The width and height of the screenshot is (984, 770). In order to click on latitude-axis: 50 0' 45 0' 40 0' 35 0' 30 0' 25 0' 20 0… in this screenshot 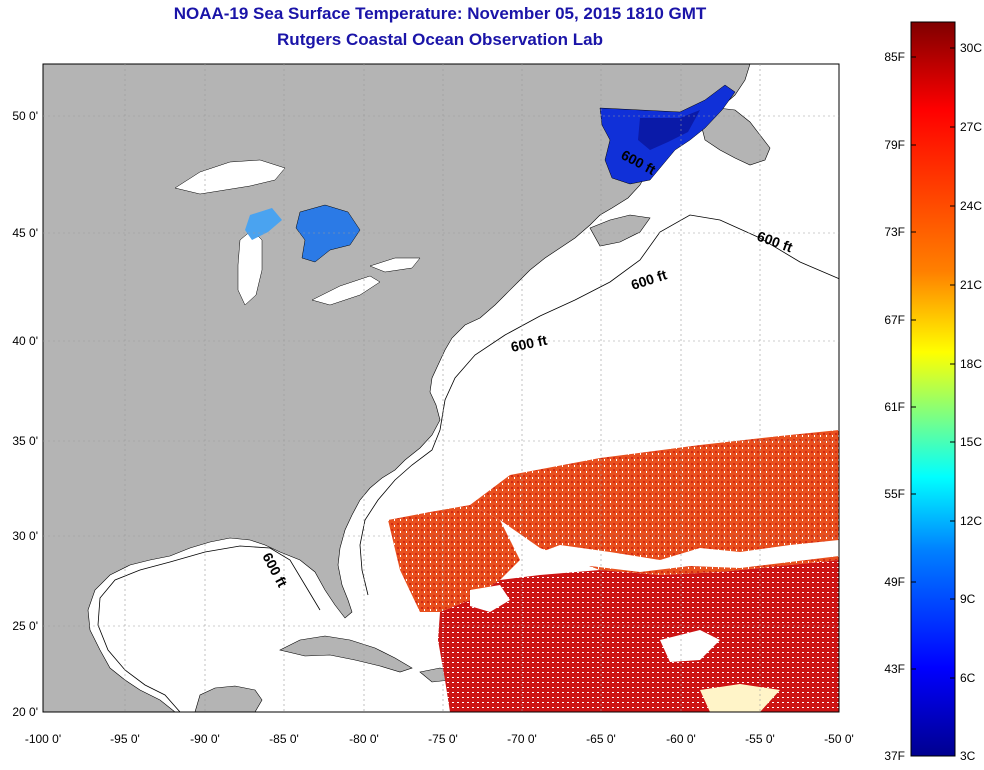, I will do `click(25, 414)`.